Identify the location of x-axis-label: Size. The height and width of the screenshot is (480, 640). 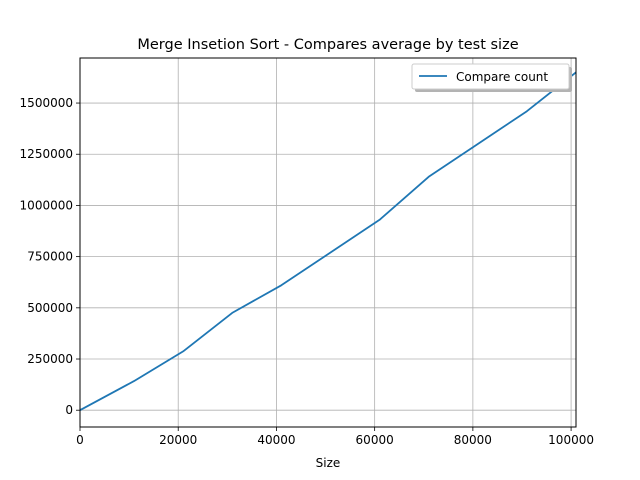
(328, 463).